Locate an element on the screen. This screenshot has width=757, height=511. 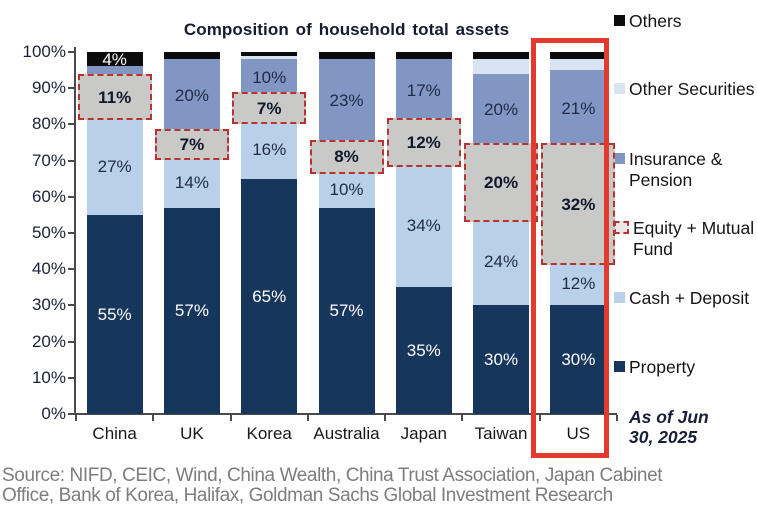
value-label-insurance_pension-korea: 10% is located at coordinates (269, 77).